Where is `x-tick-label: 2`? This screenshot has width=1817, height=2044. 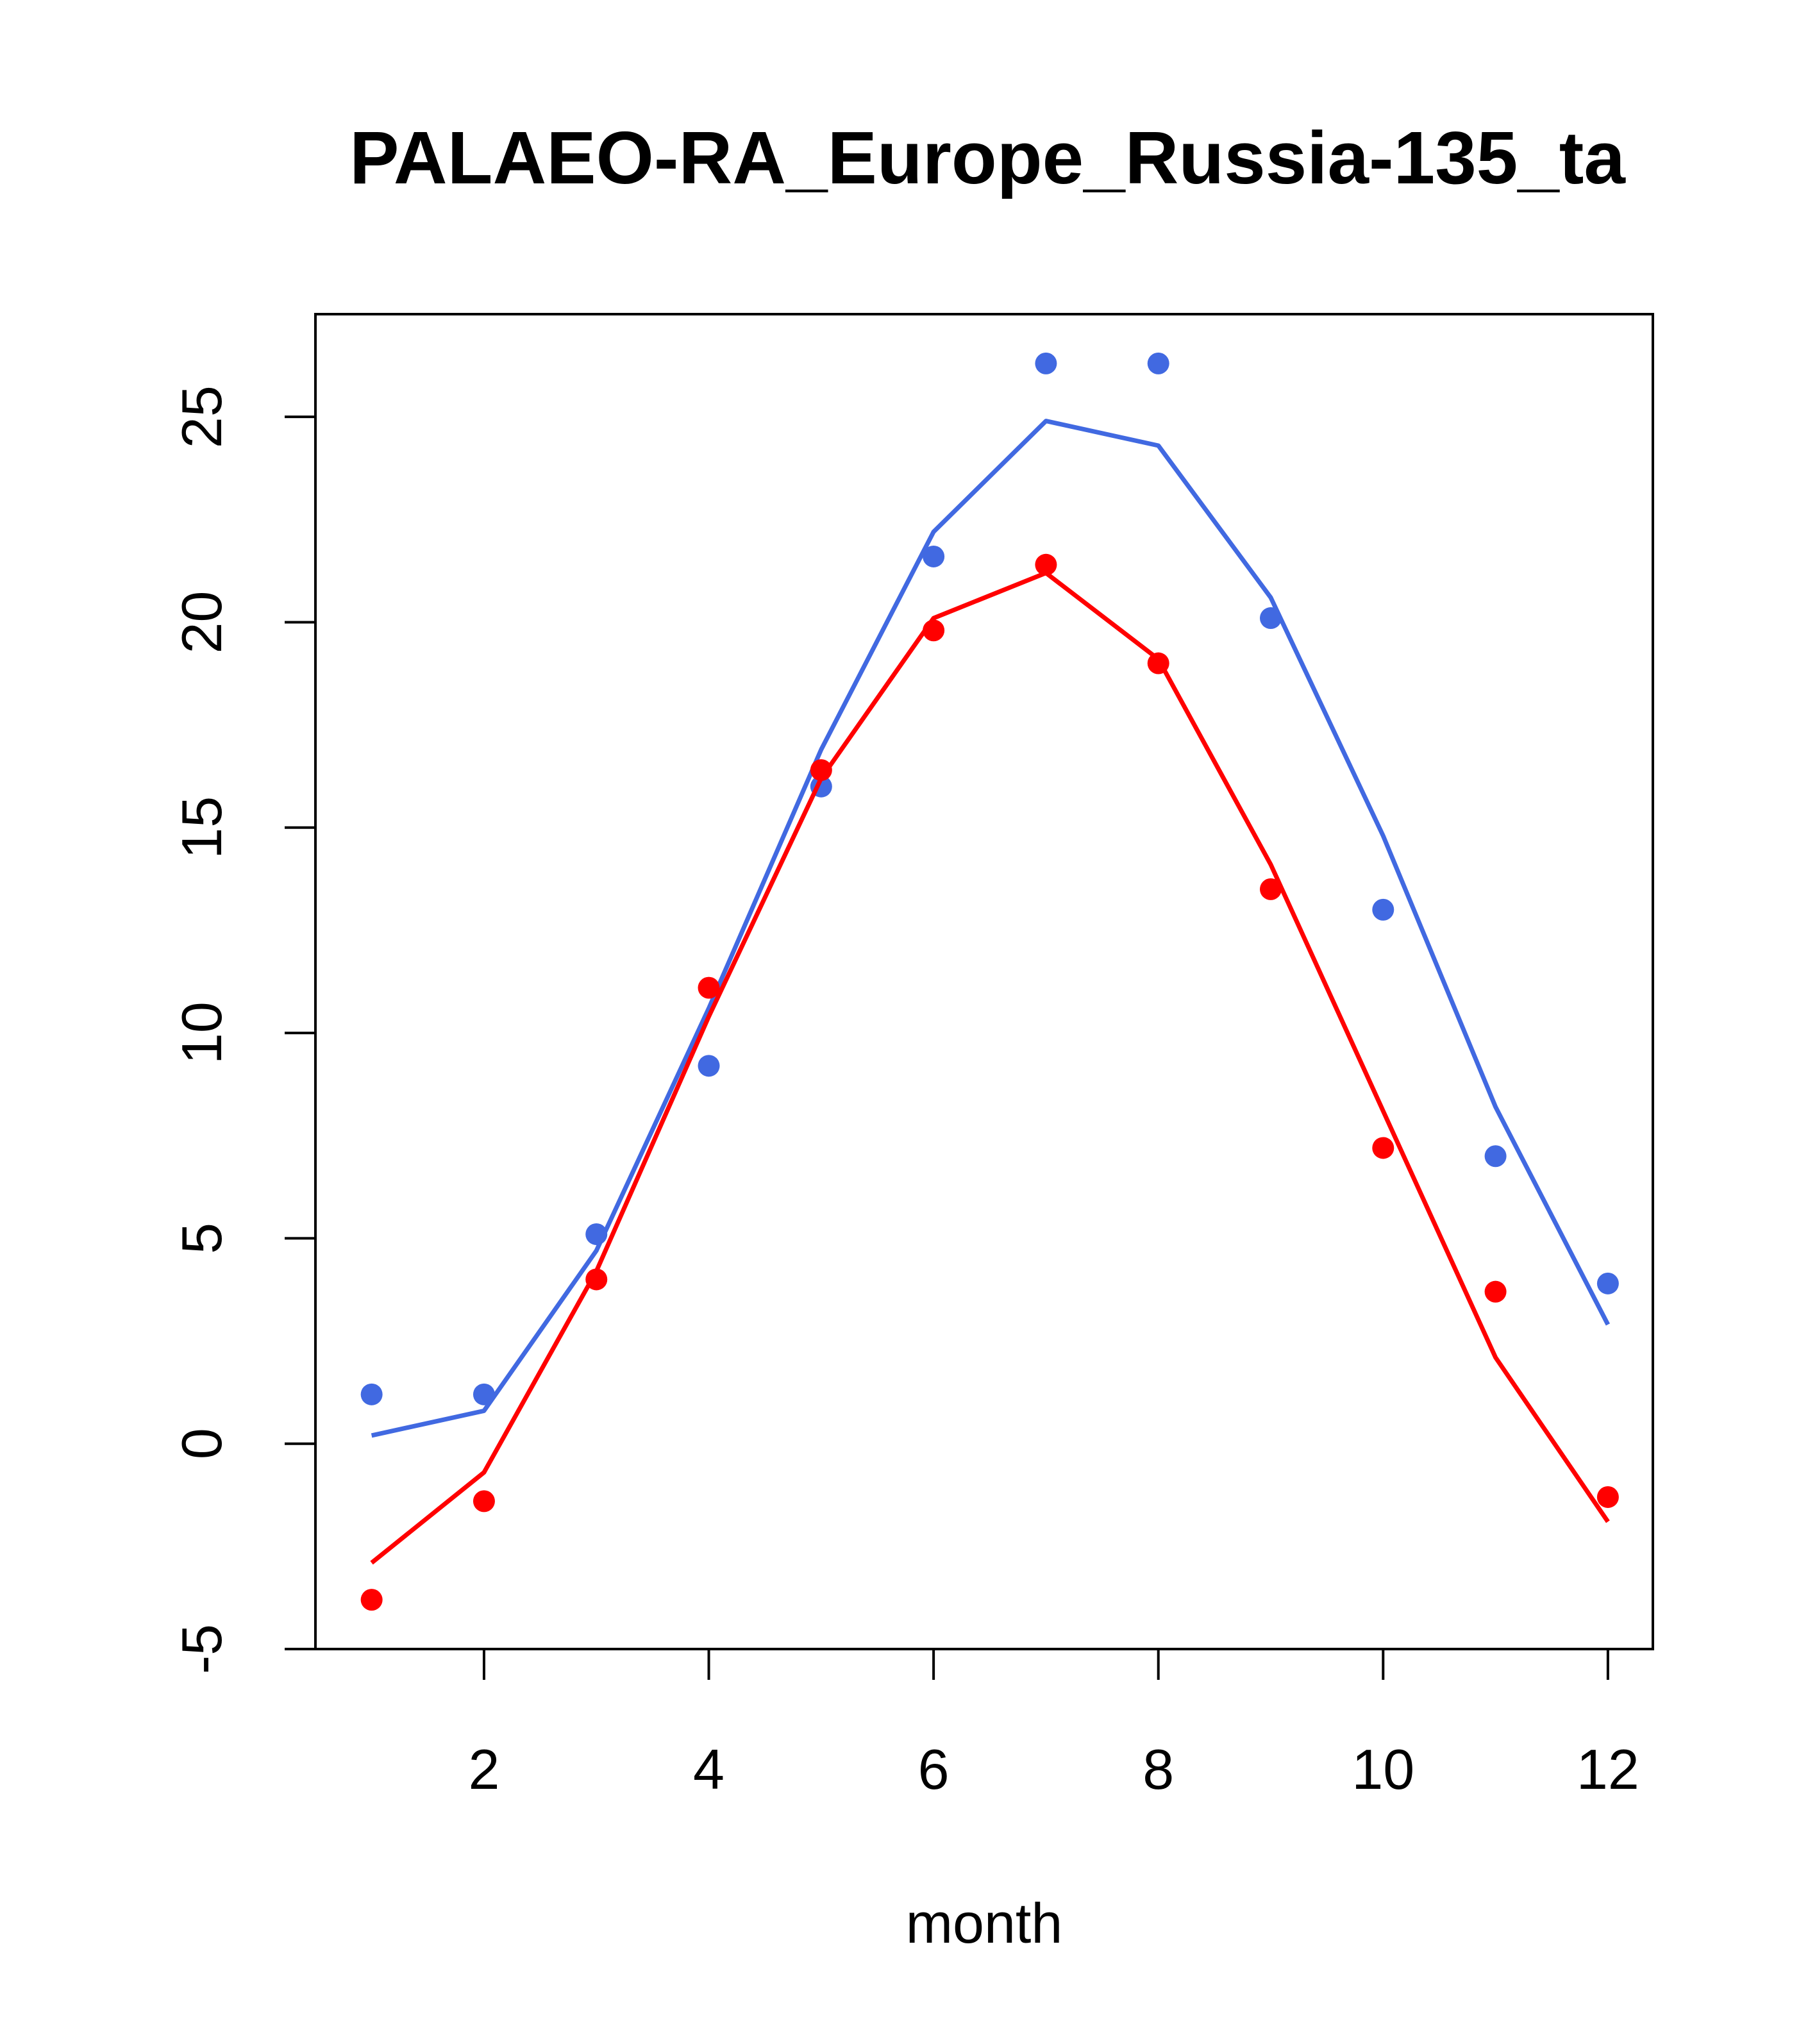
x-tick-label: 2 is located at coordinates (483, 1769).